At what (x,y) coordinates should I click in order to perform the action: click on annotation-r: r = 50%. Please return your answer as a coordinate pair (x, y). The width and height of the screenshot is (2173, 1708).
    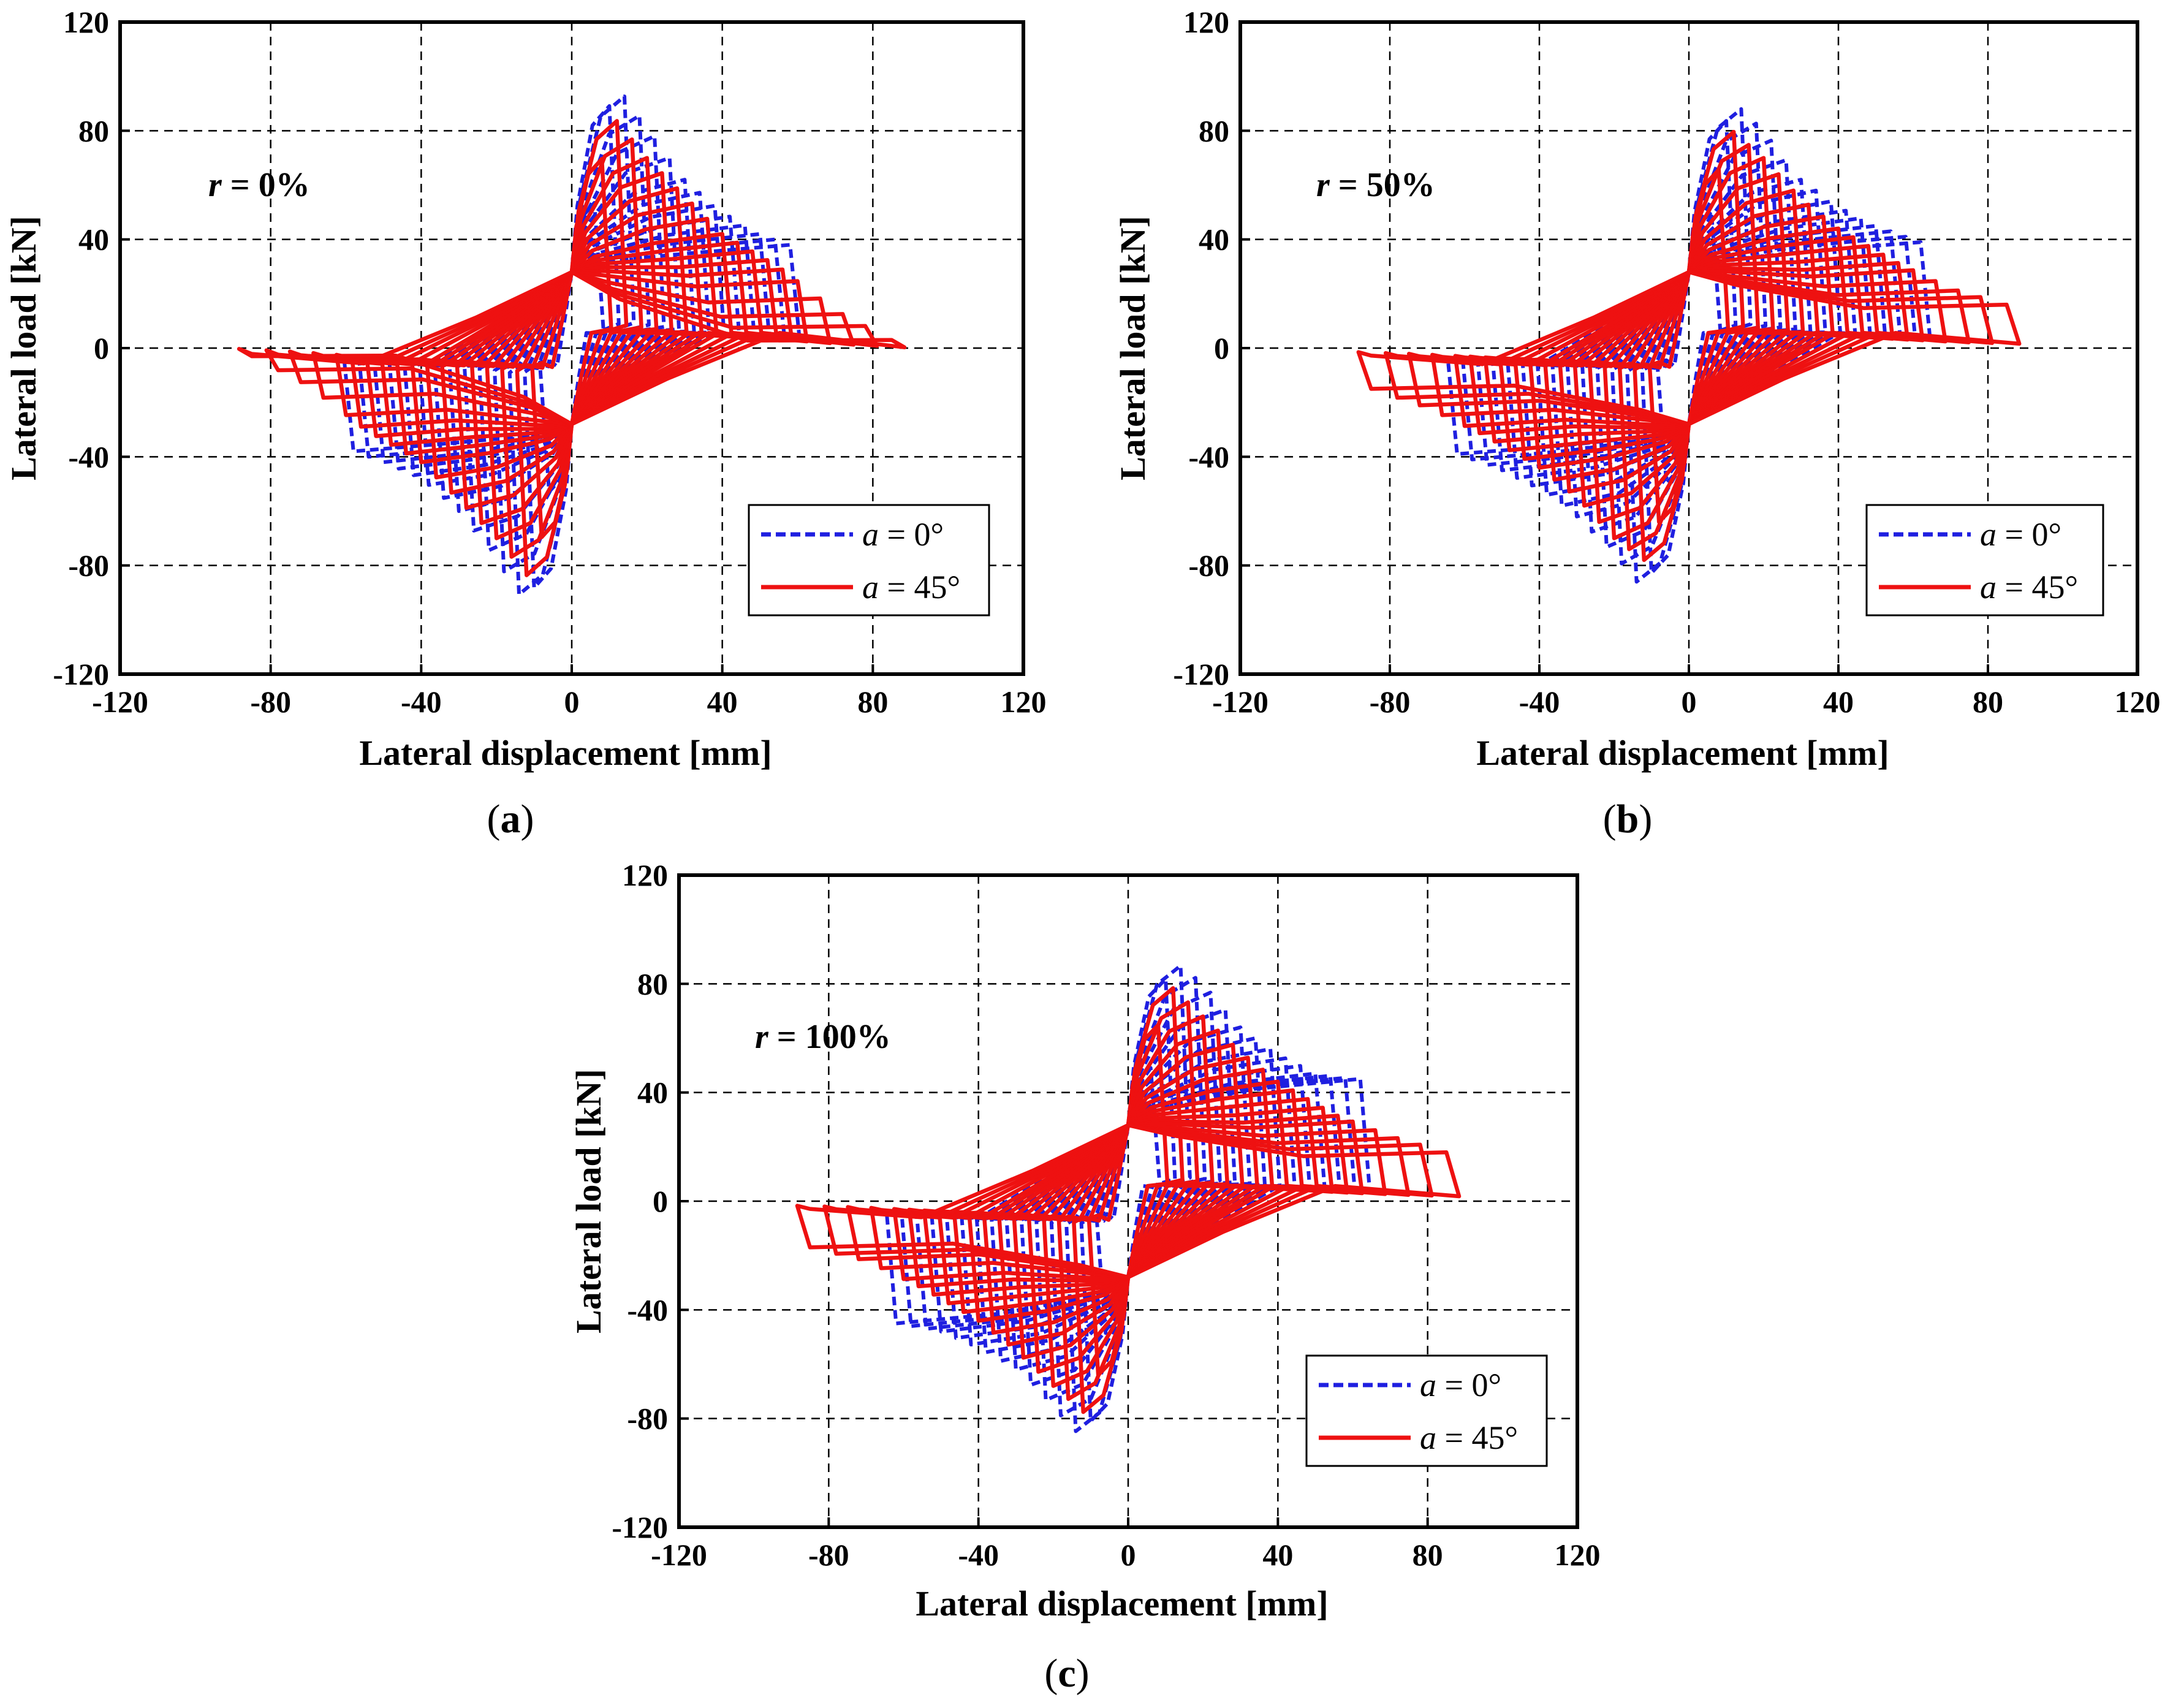
    Looking at the image, I should click on (1375, 185).